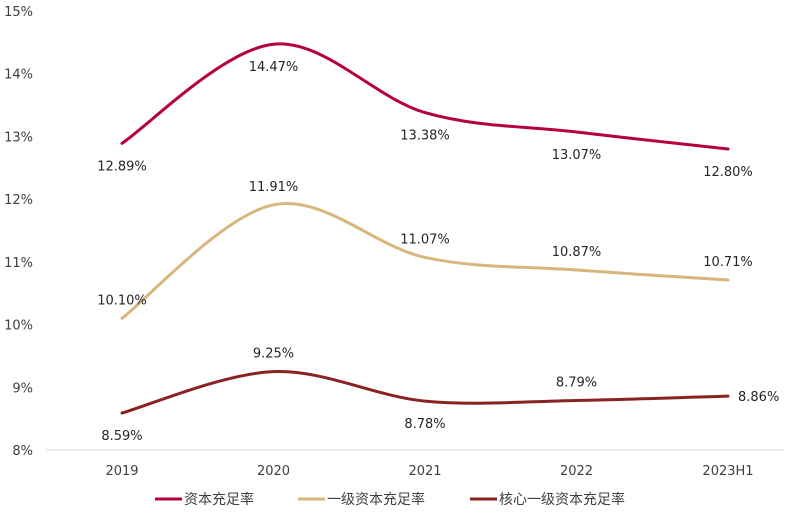  Describe the element at coordinates (18, 75) in the screenshot. I see `y-tick-label: 14%` at that location.